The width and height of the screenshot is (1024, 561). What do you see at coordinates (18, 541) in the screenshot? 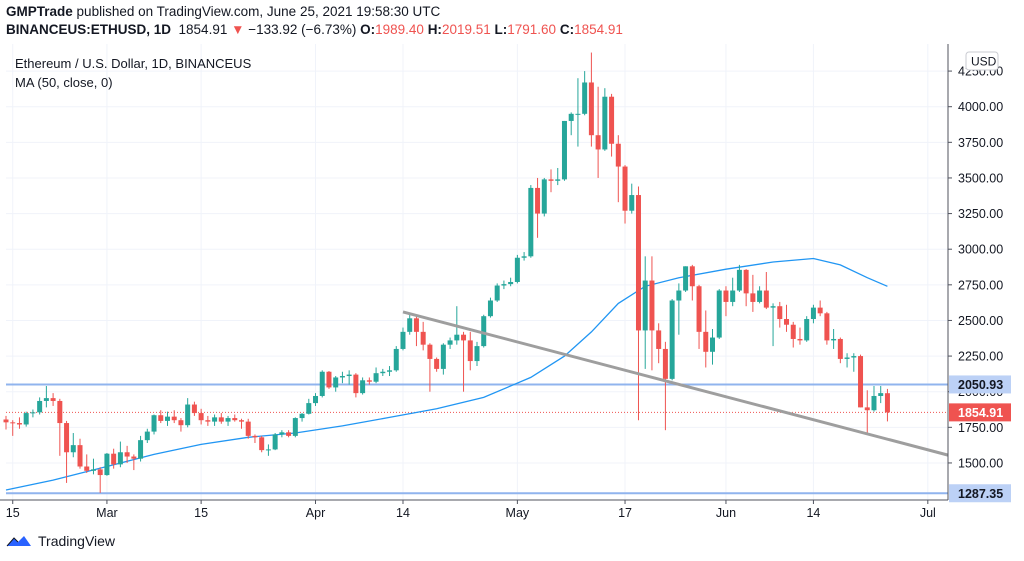
I see `tradingview-logo-icon` at bounding box center [18, 541].